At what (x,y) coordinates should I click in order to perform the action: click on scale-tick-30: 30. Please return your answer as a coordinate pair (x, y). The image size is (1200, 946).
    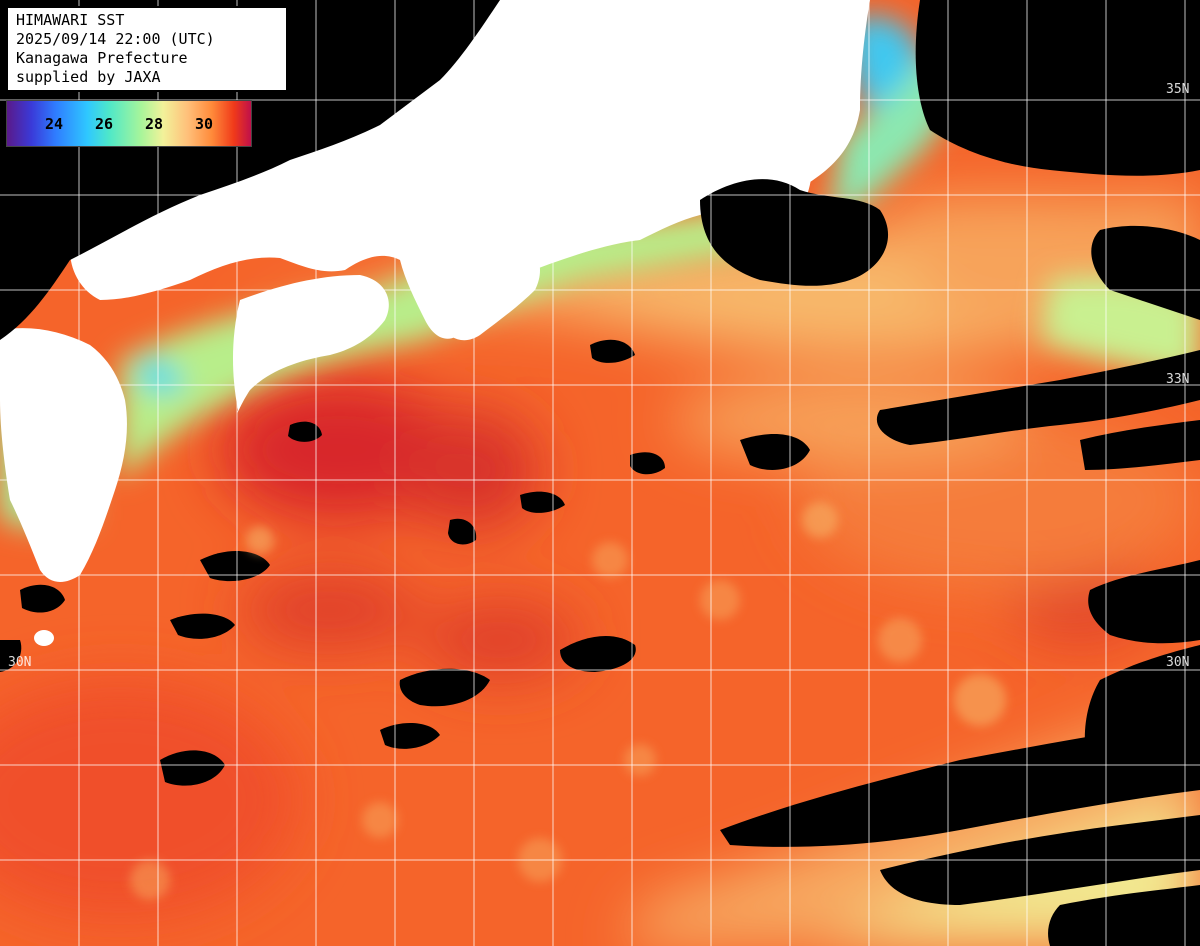
    Looking at the image, I should click on (204, 124).